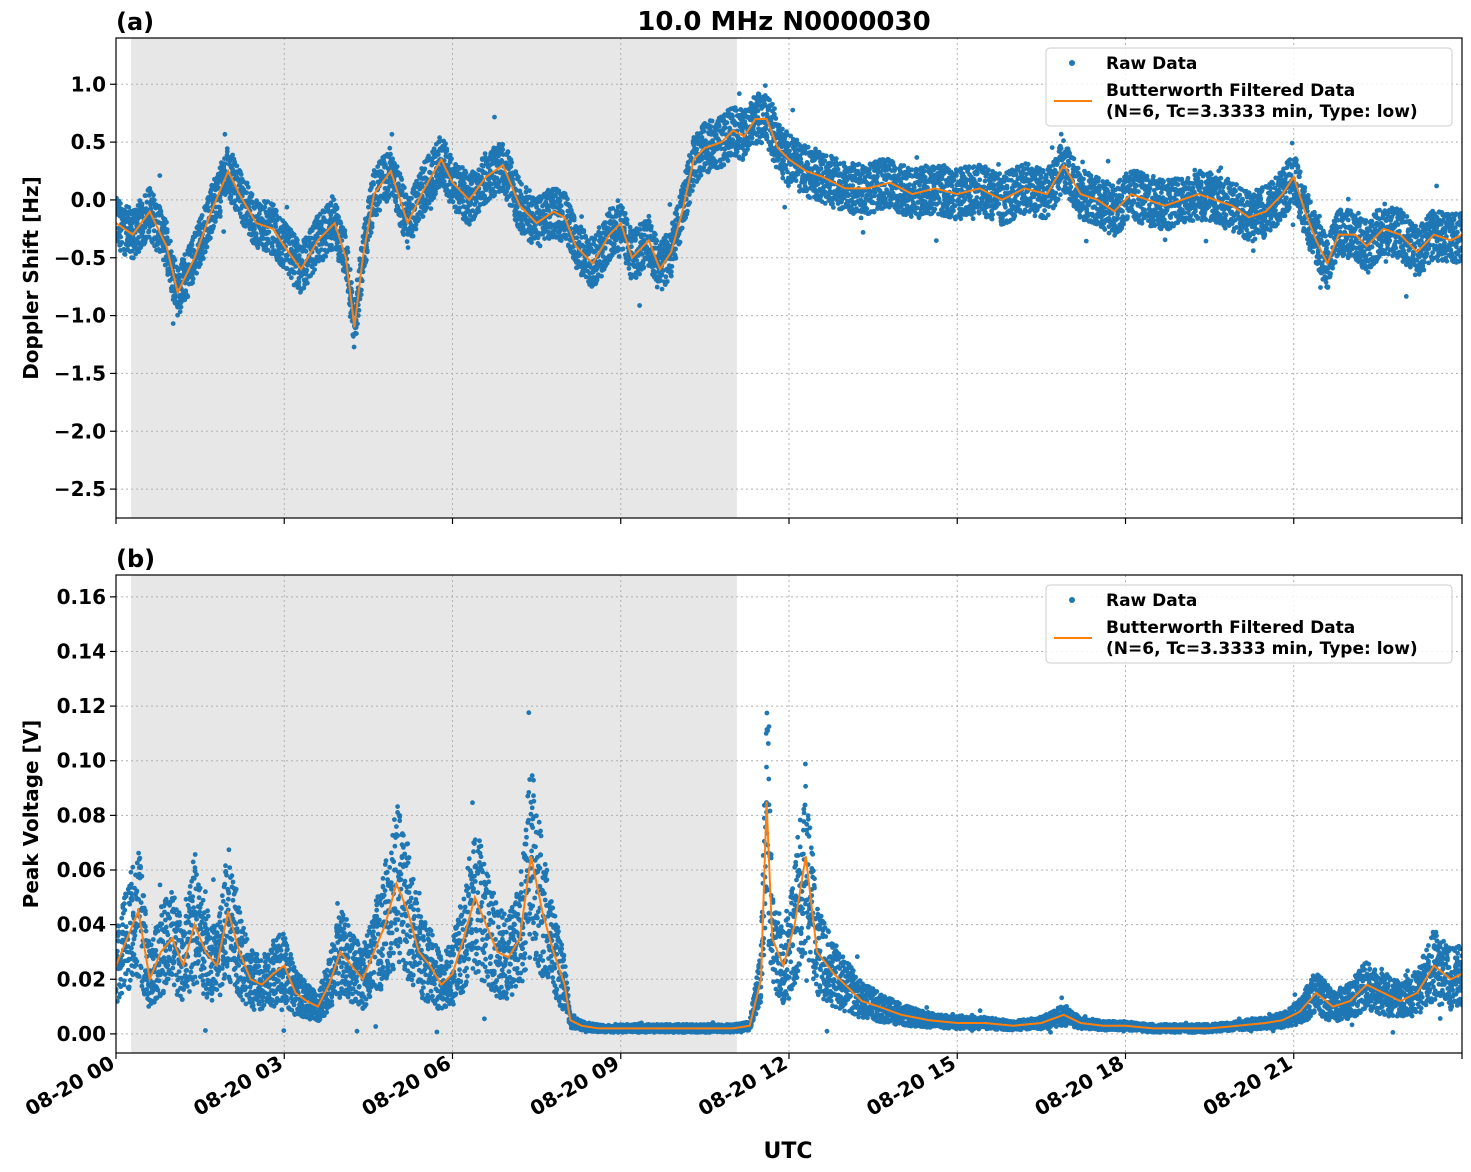 This screenshot has height=1172, width=1471. I want to click on panel-label: (b), so click(135, 559).